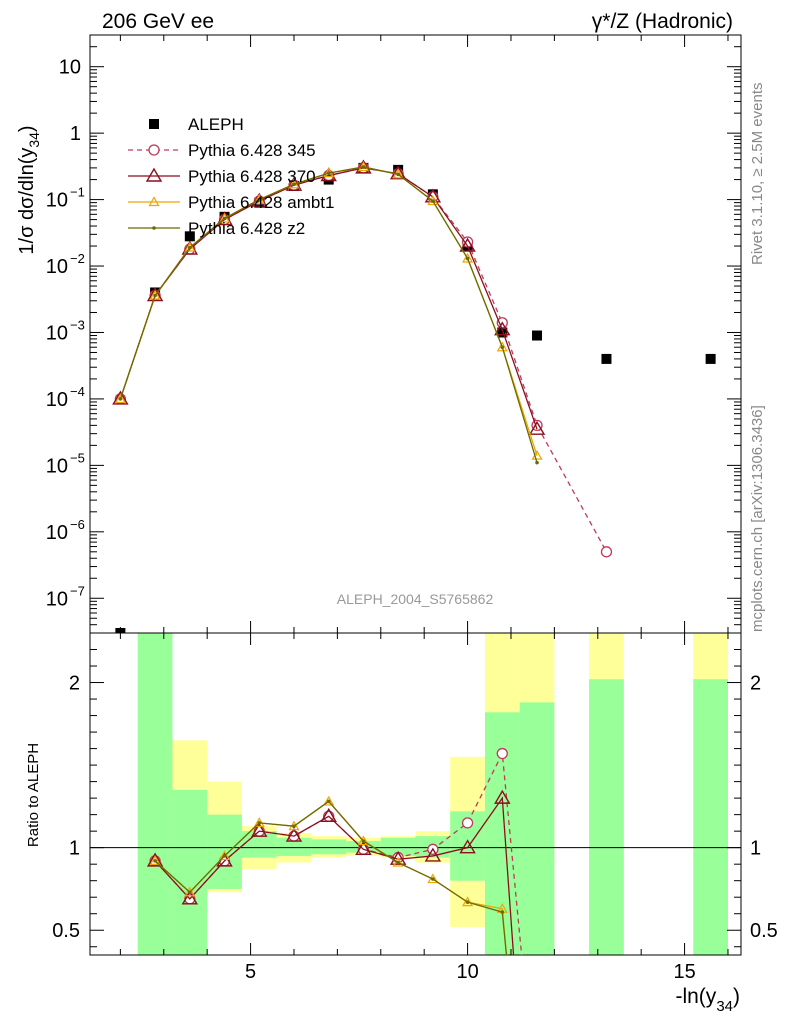  What do you see at coordinates (764, 931) in the screenshot?
I see `ratio-y-tick-label-right: 0.5` at bounding box center [764, 931].